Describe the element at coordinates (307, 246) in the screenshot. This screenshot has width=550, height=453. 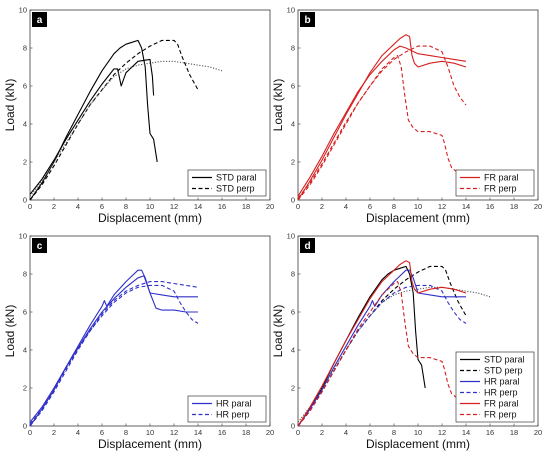
I see `panel-label: d` at that location.